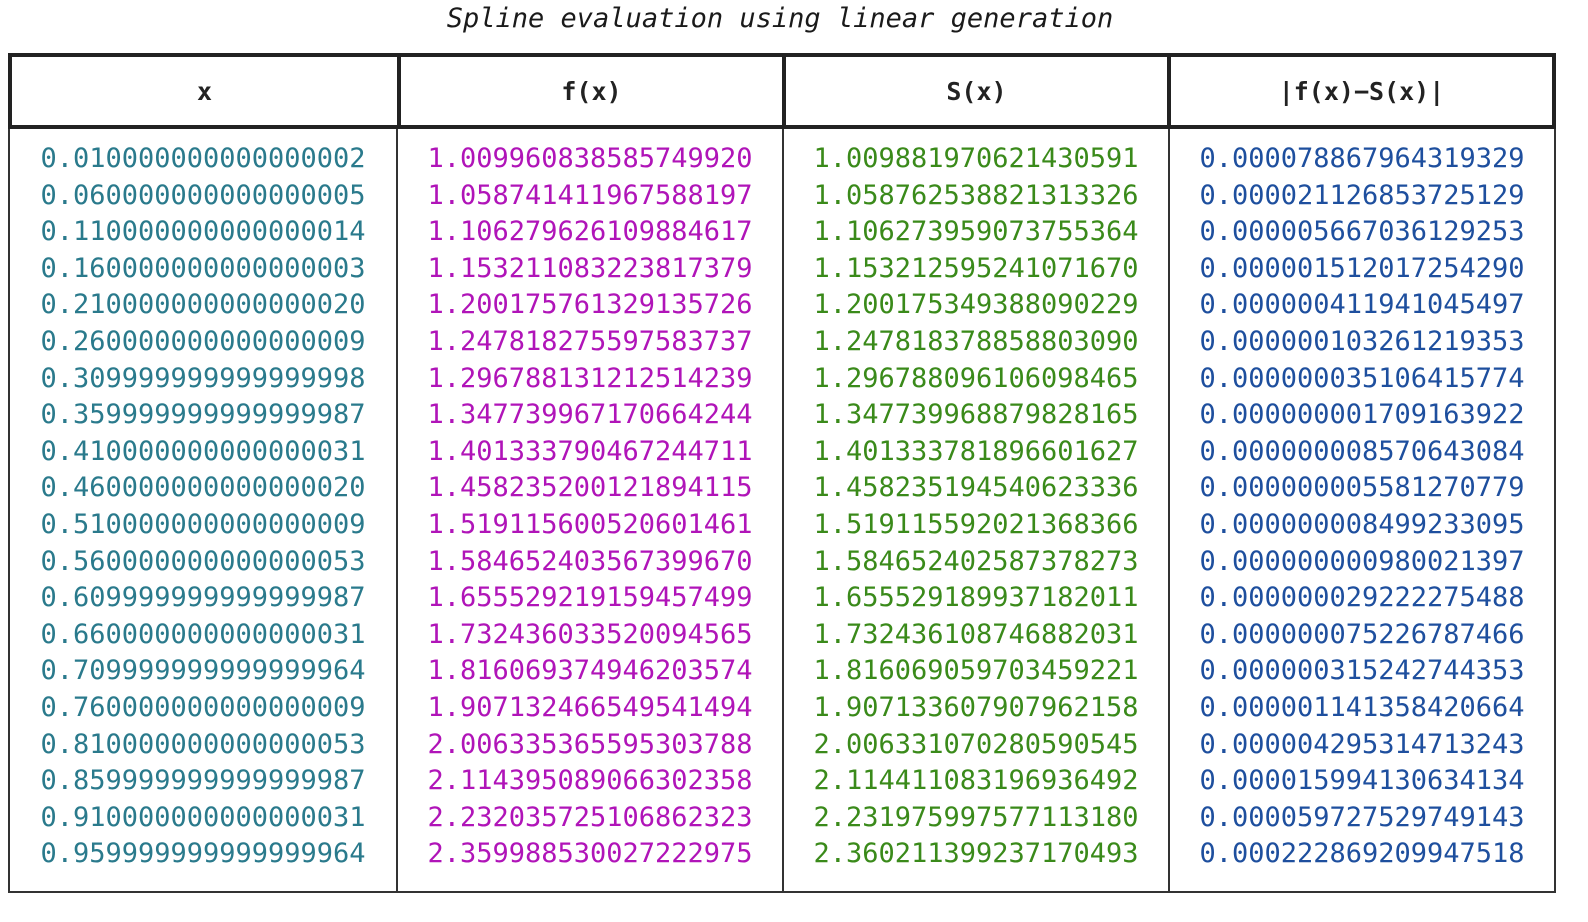 The height and width of the screenshot is (922, 1588). Describe the element at coordinates (976, 634) in the screenshot. I see `sx-value-cell: 1.732436108746882031` at that location.